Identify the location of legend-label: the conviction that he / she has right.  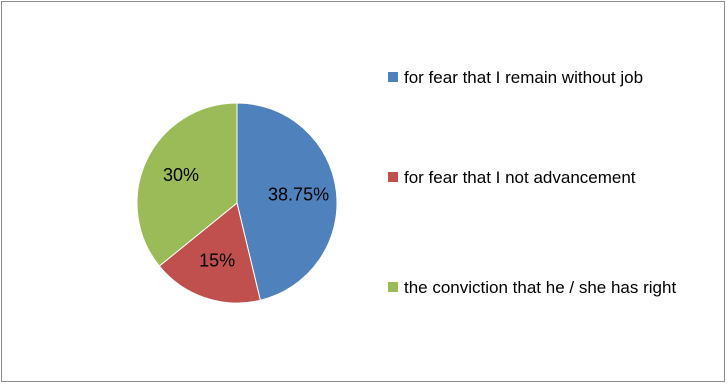
(540, 287).